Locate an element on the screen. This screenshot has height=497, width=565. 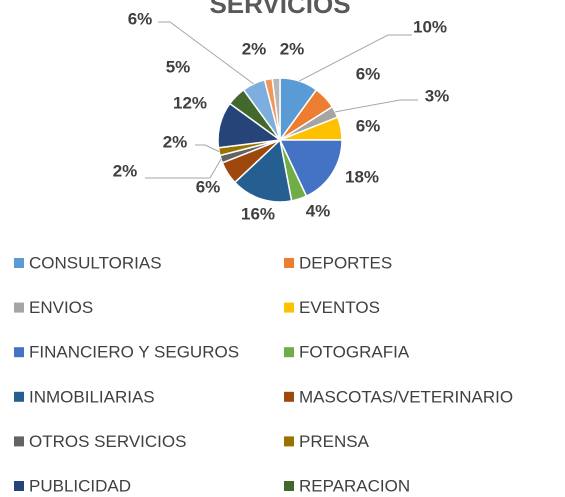
legend-label: PUBLICIDAD is located at coordinates (80, 485).